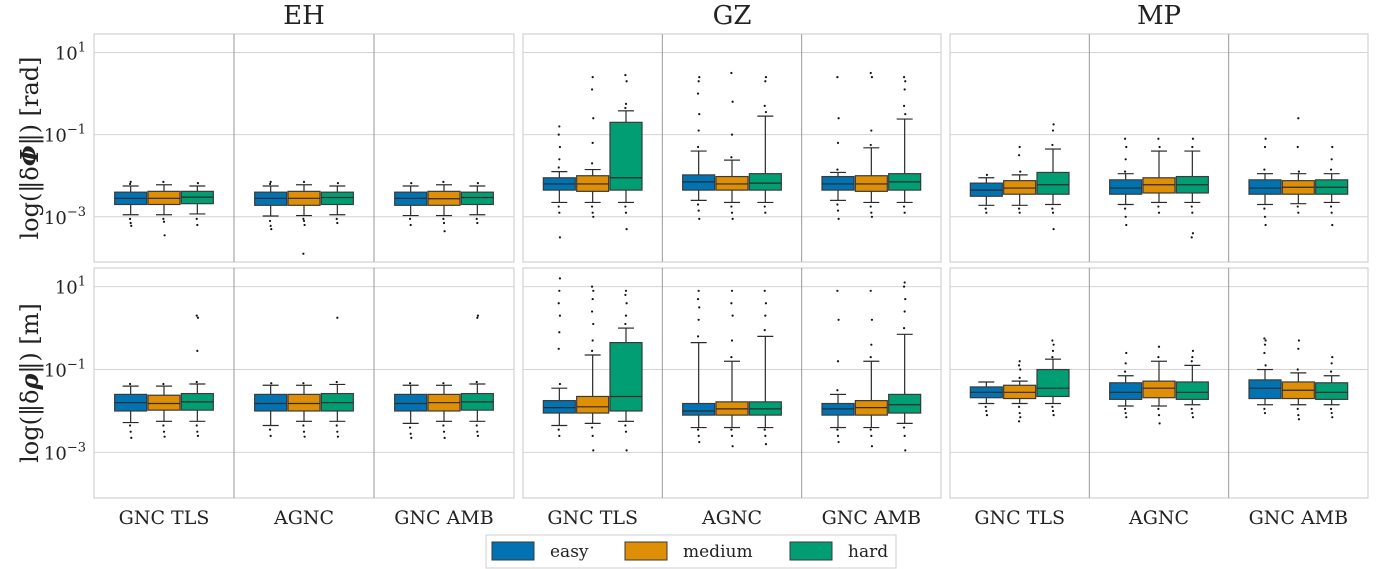 Image resolution: width=1382 pixels, height=569 pixels. I want to click on x-tick-label: AGNC, so click(1158, 518).